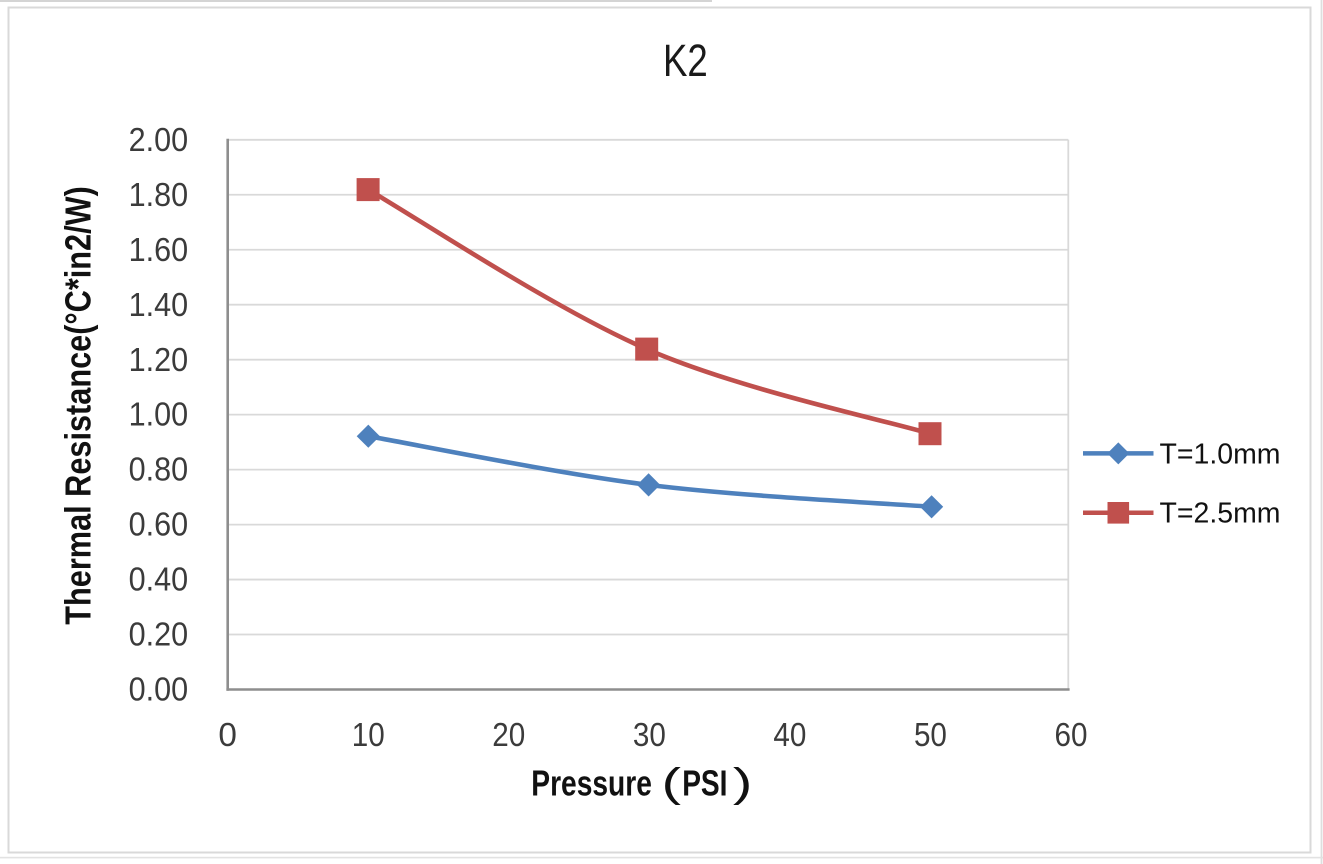  Describe the element at coordinates (159, 690) in the screenshot. I see `svg-text: 0.00` at that location.